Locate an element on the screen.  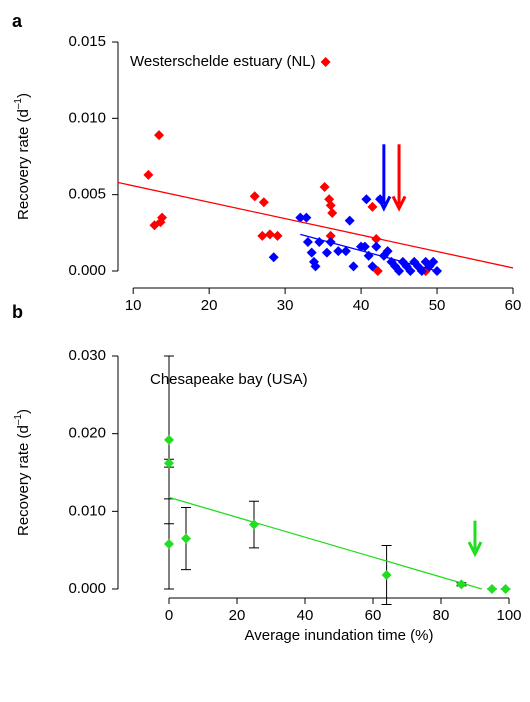
x-tick-label: 30 is located at coordinates (285, 305).